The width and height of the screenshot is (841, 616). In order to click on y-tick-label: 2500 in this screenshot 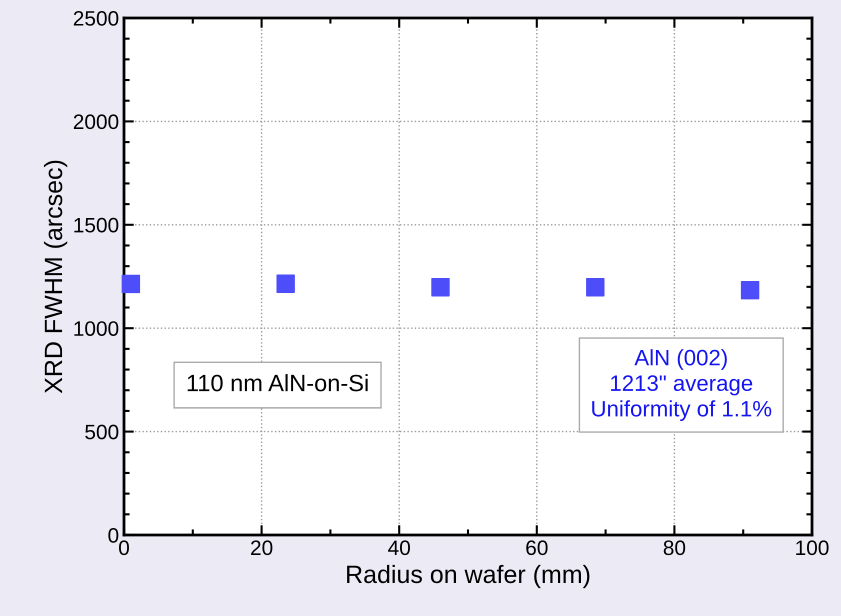, I will do `click(96, 18)`.